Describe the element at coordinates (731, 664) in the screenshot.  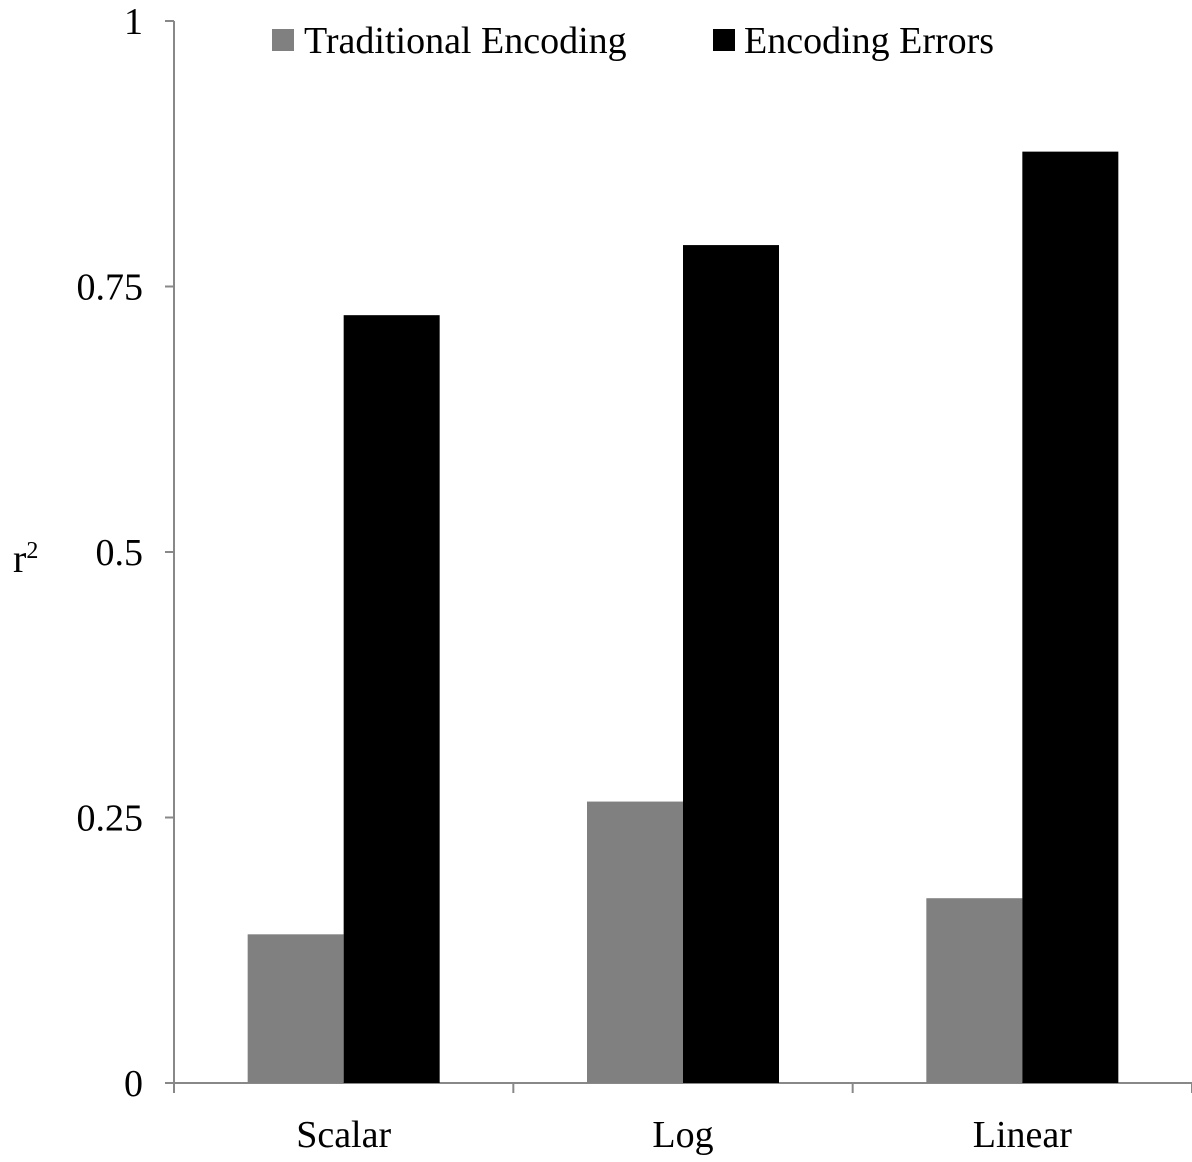
I see `bar-encoding-errors-log` at that location.